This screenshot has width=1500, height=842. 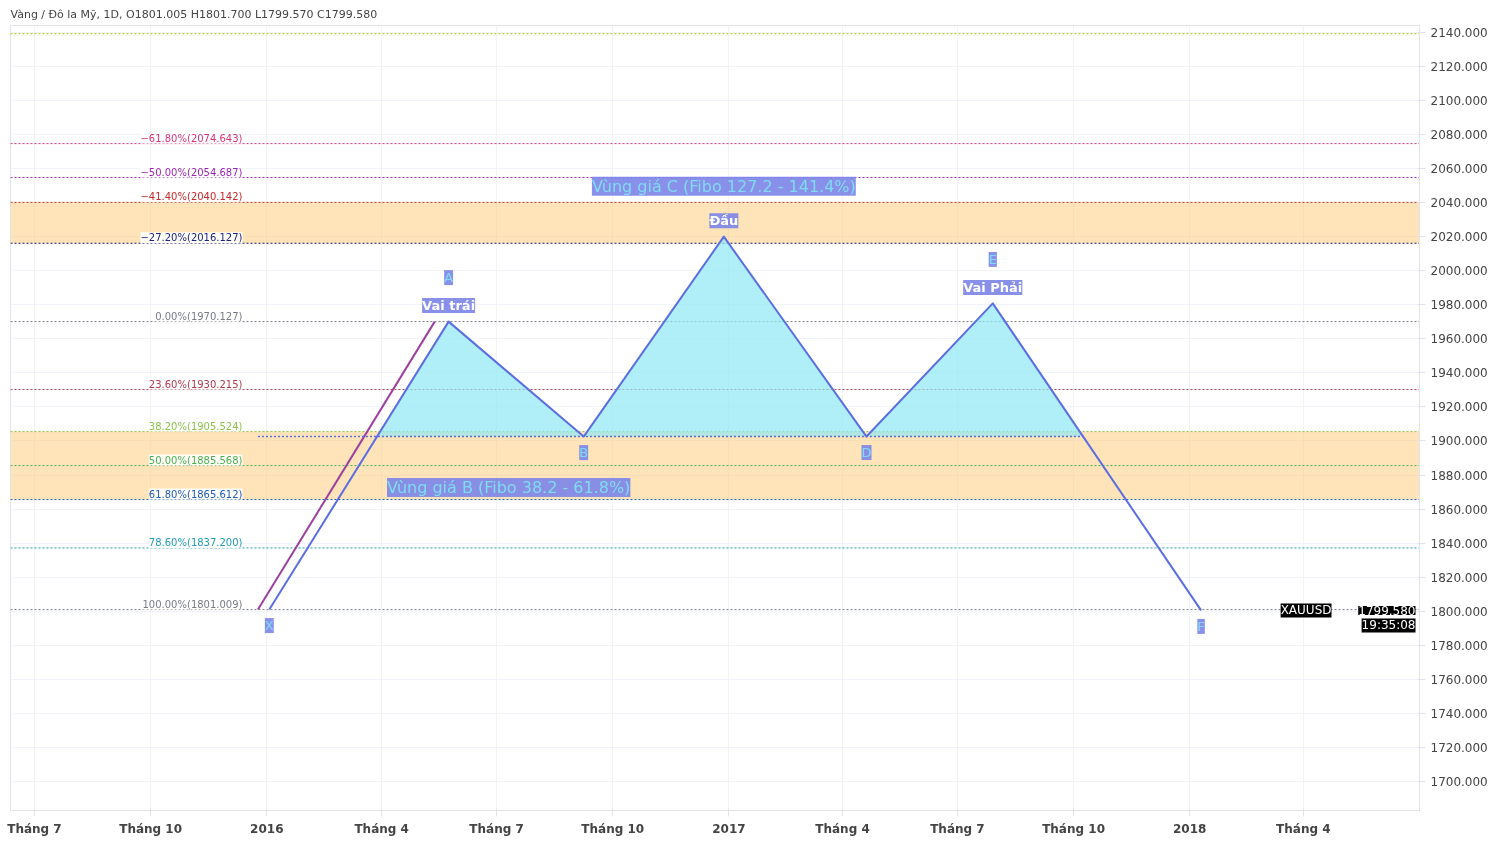 What do you see at coordinates (1201, 626) in the screenshot?
I see `annotation: F` at bounding box center [1201, 626].